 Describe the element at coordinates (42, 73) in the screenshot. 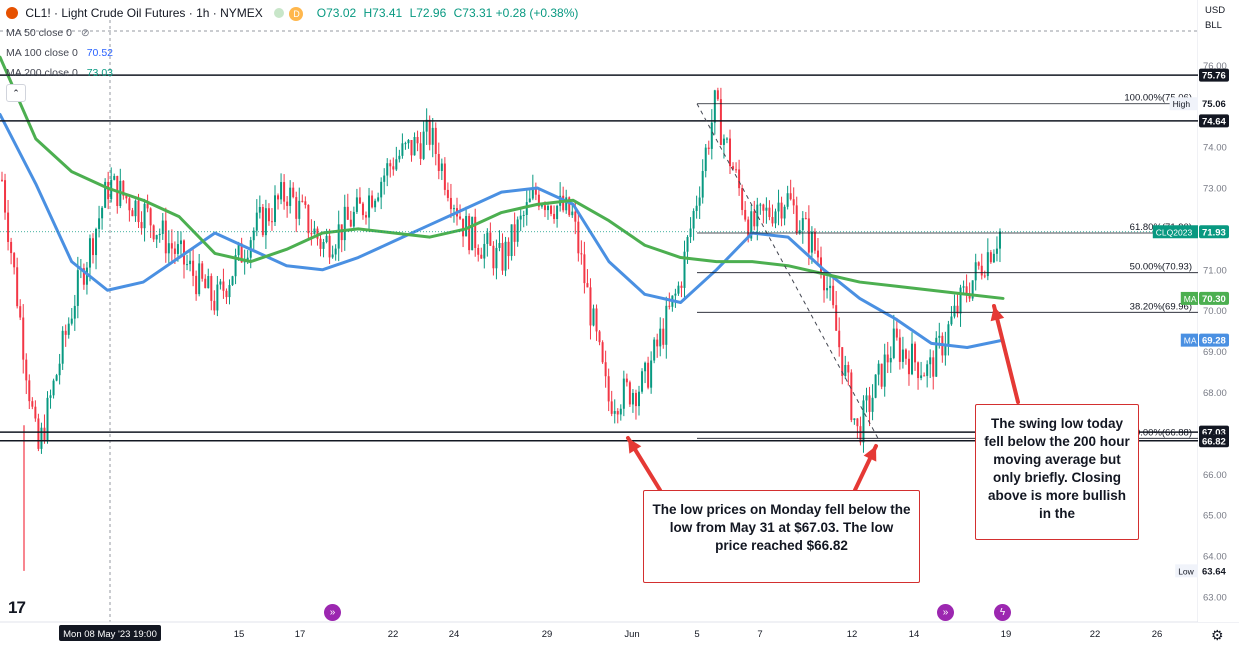

I see `indicator-label: MA 200 close 0` at that location.